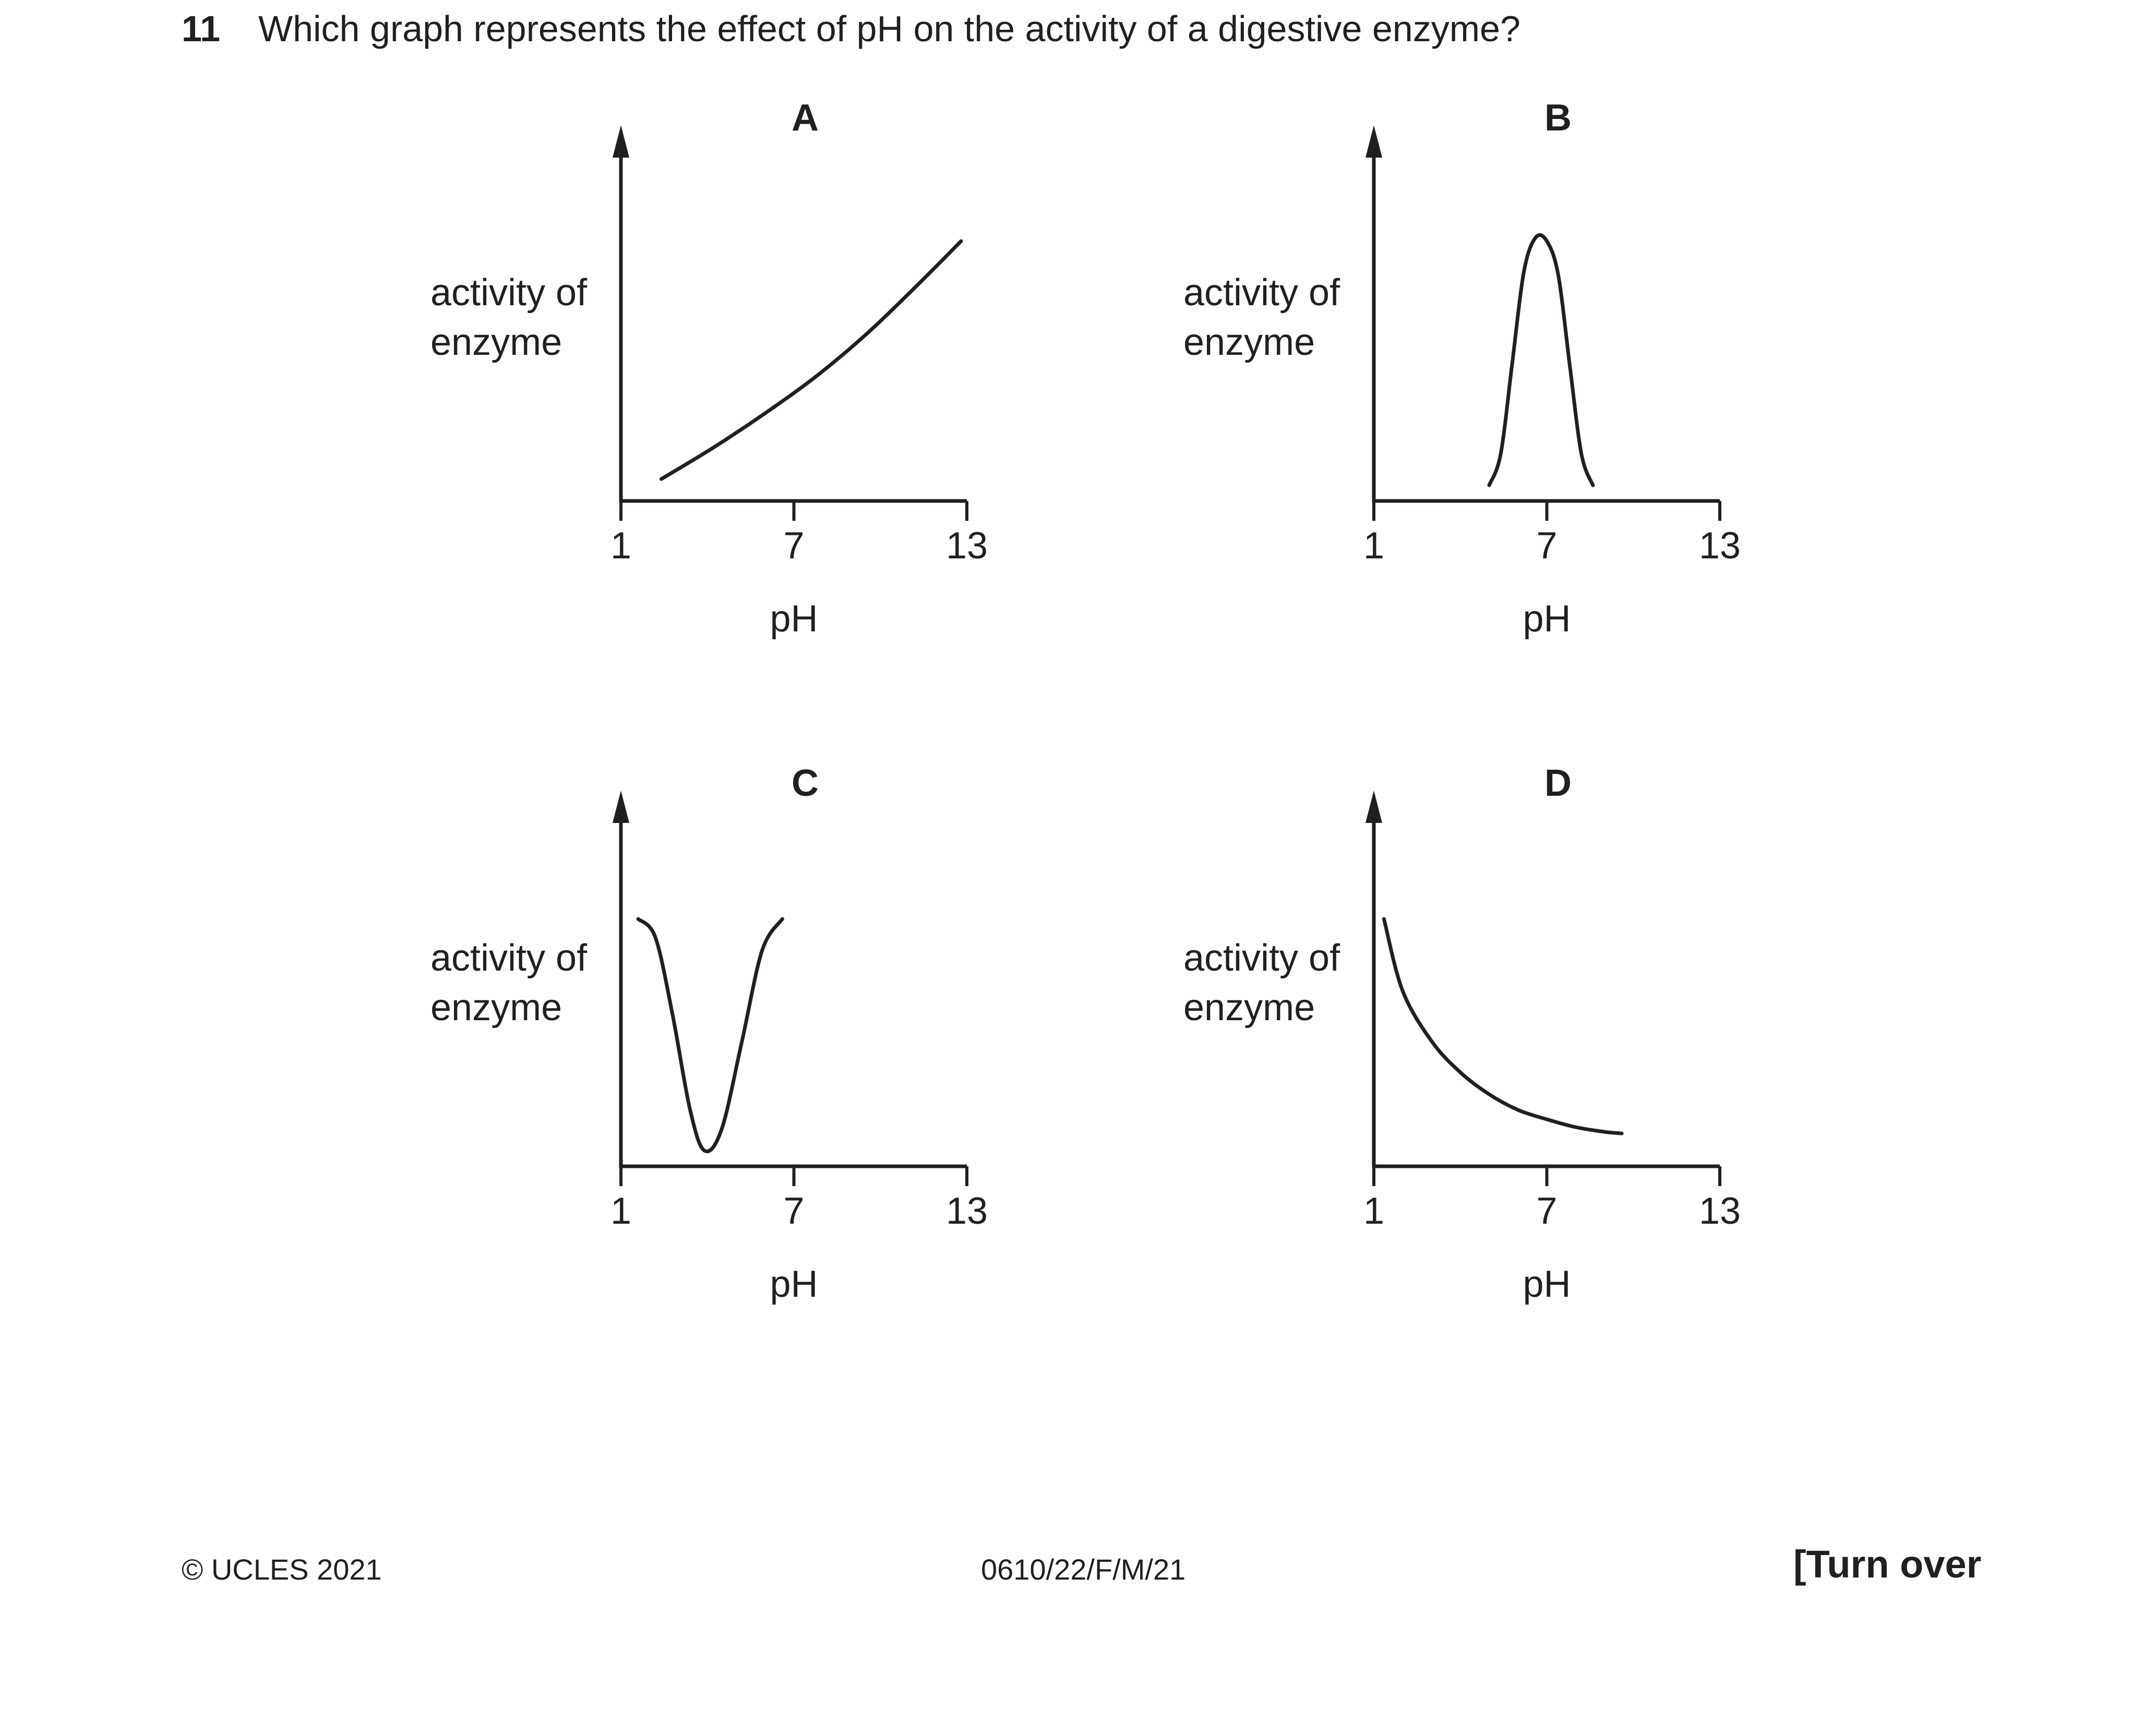 This screenshot has height=1709, width=2156. Describe the element at coordinates (806, 118) in the screenshot. I see `chart-title: A` at that location.